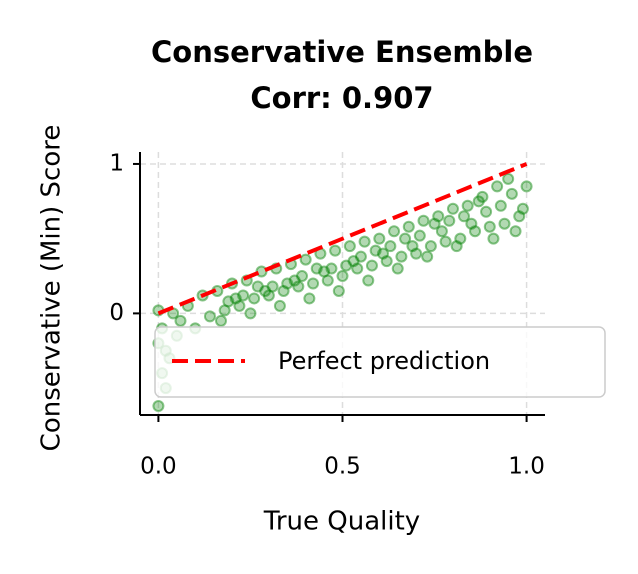 The height and width of the screenshot is (574, 638). I want to click on chart-title: Conservative Ensemble, so click(342, 52).